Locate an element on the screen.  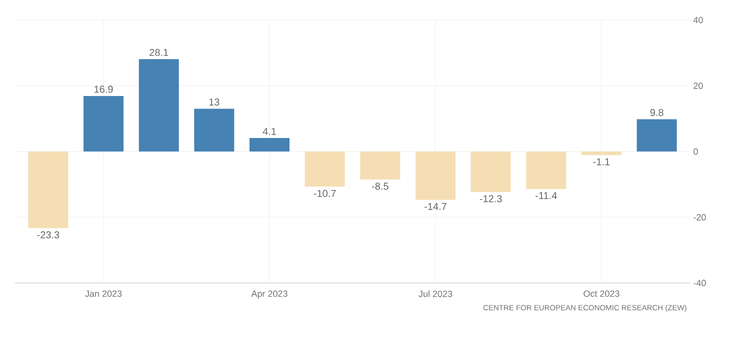
data-label: 16.9 is located at coordinates (103, 89).